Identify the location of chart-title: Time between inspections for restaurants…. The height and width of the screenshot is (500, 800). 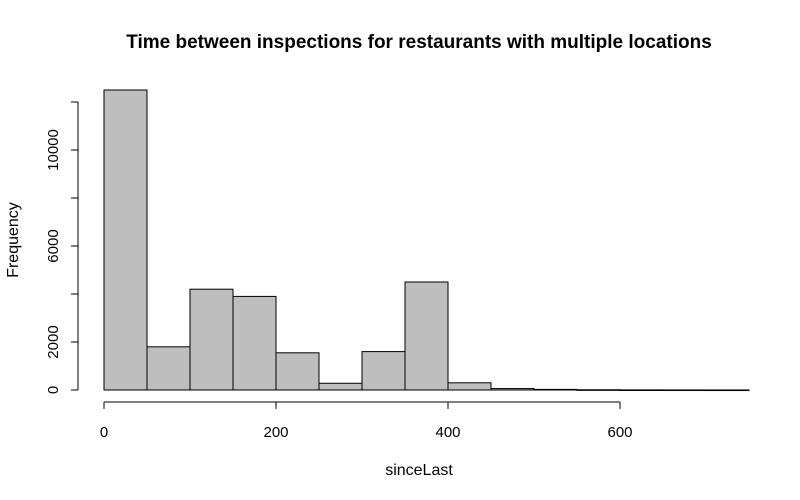
(419, 42).